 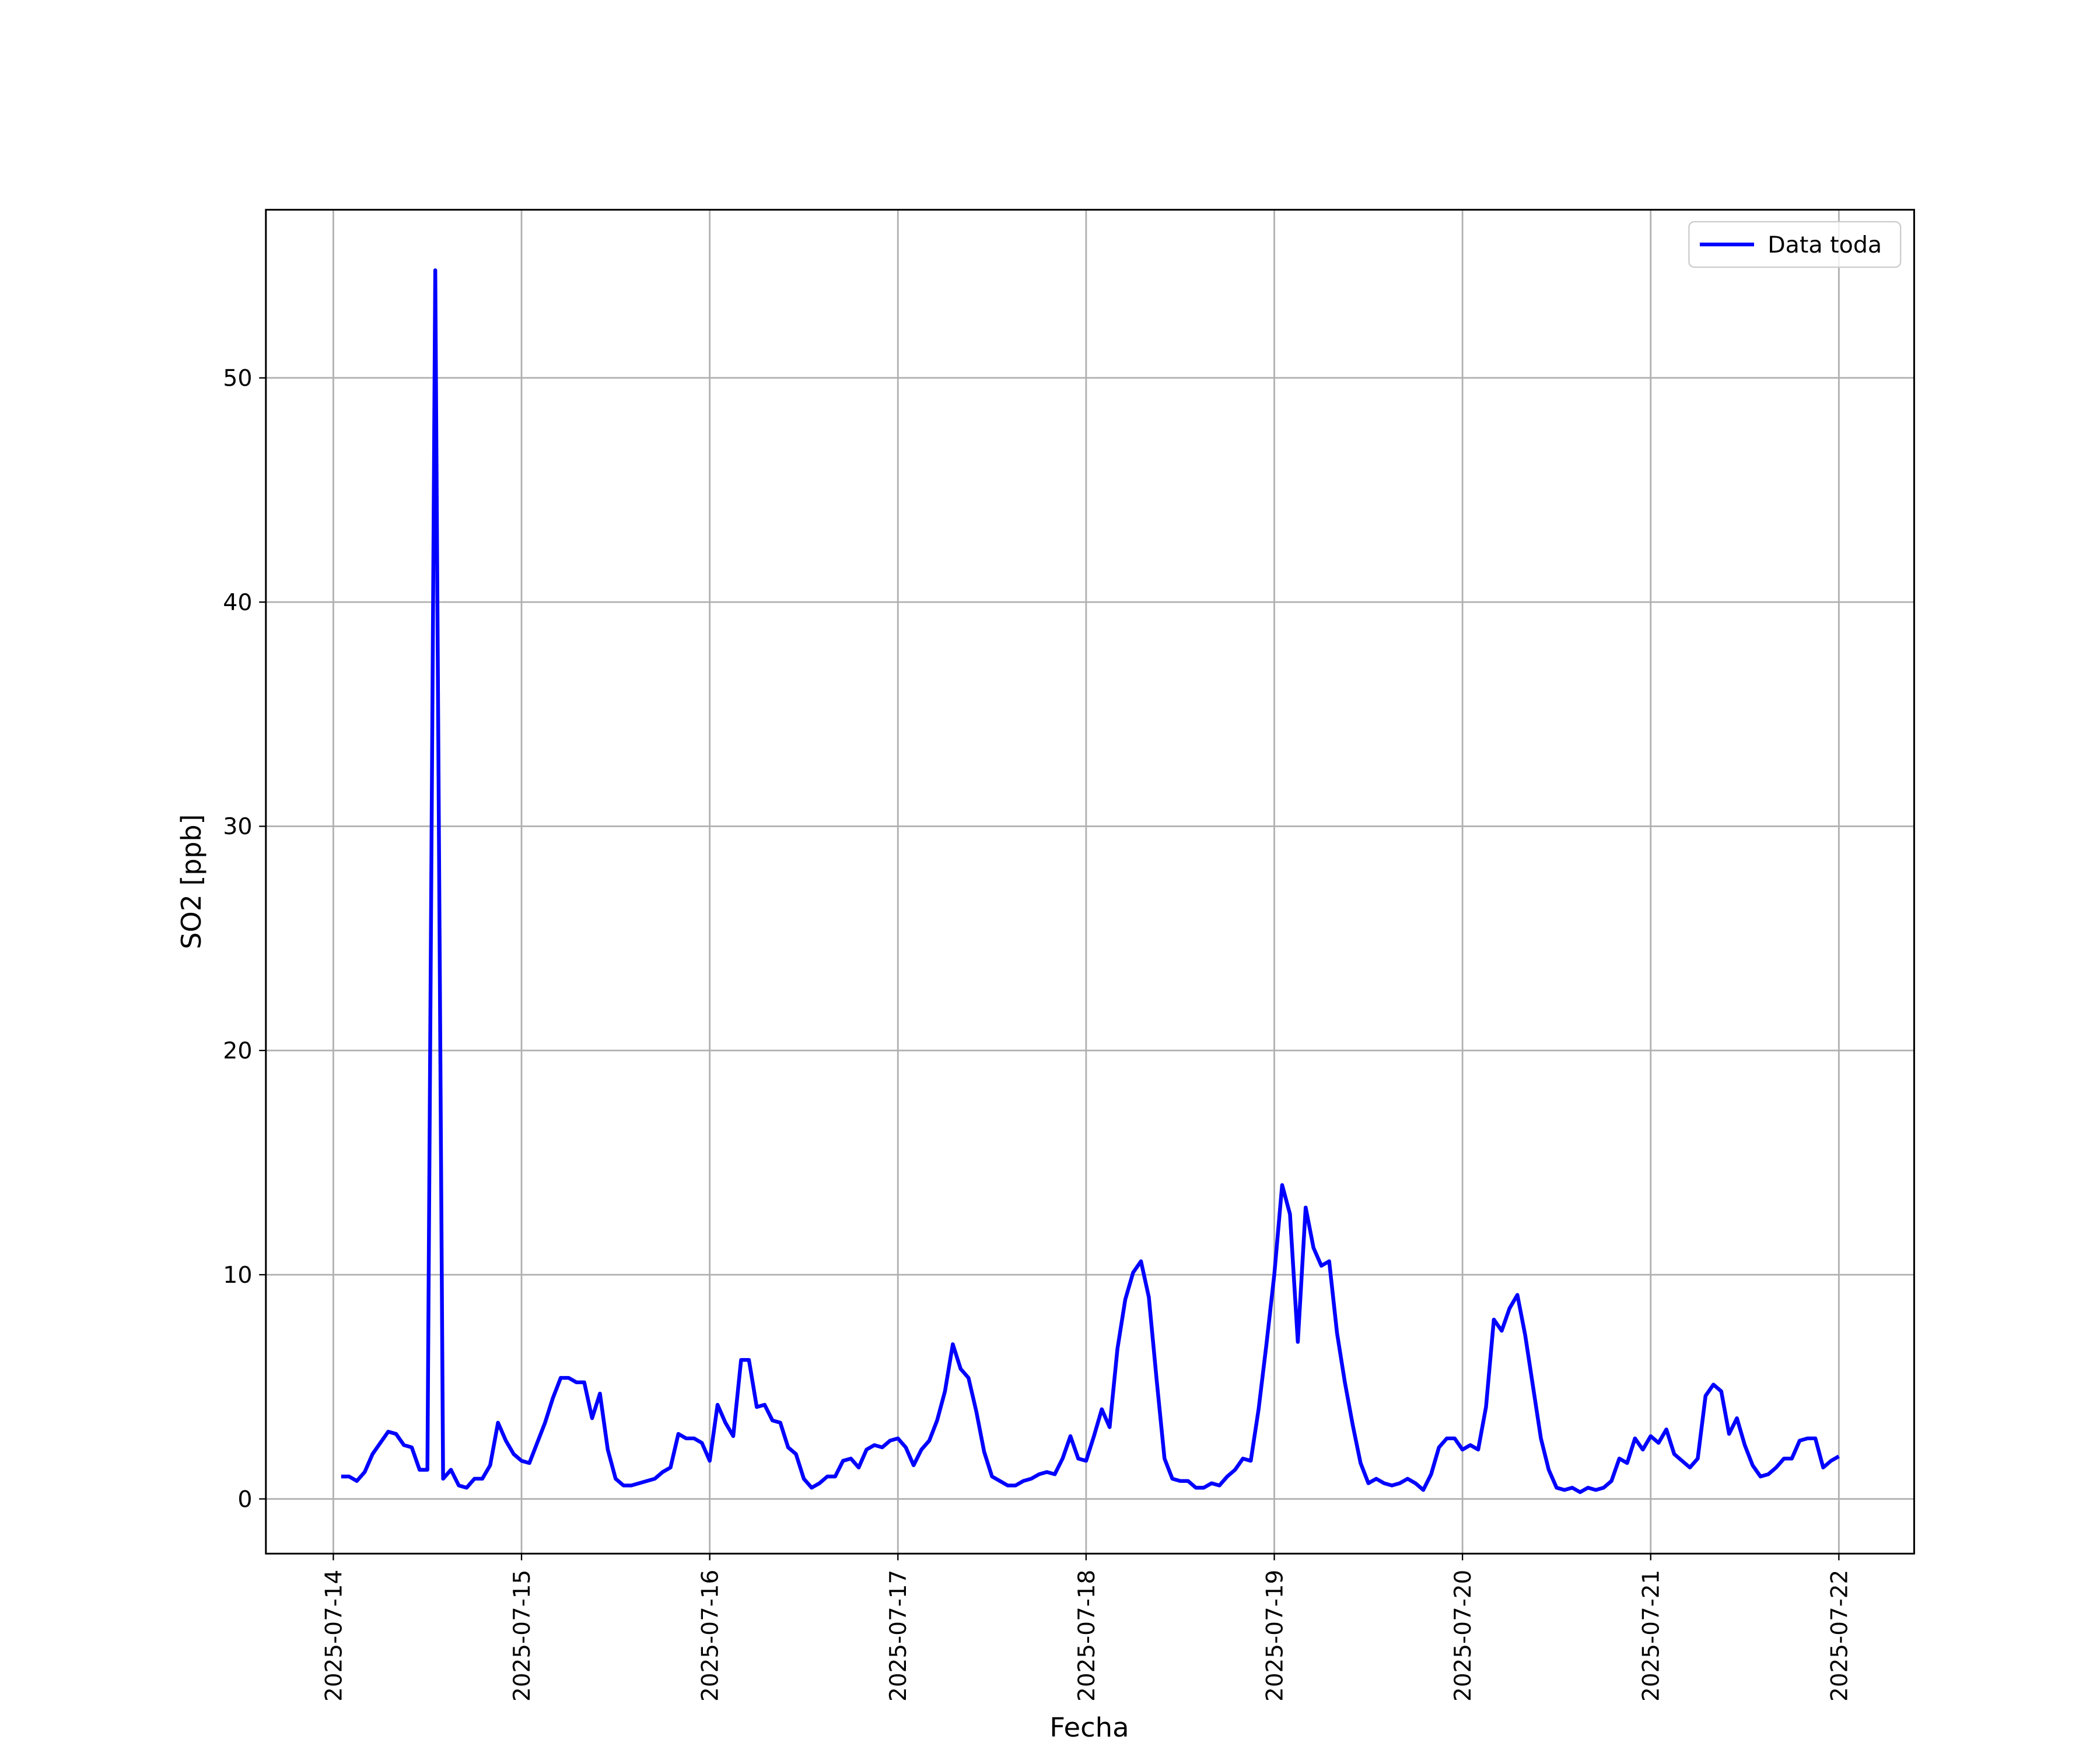 What do you see at coordinates (237, 1275) in the screenshot?
I see `y-tick-label: 10` at bounding box center [237, 1275].